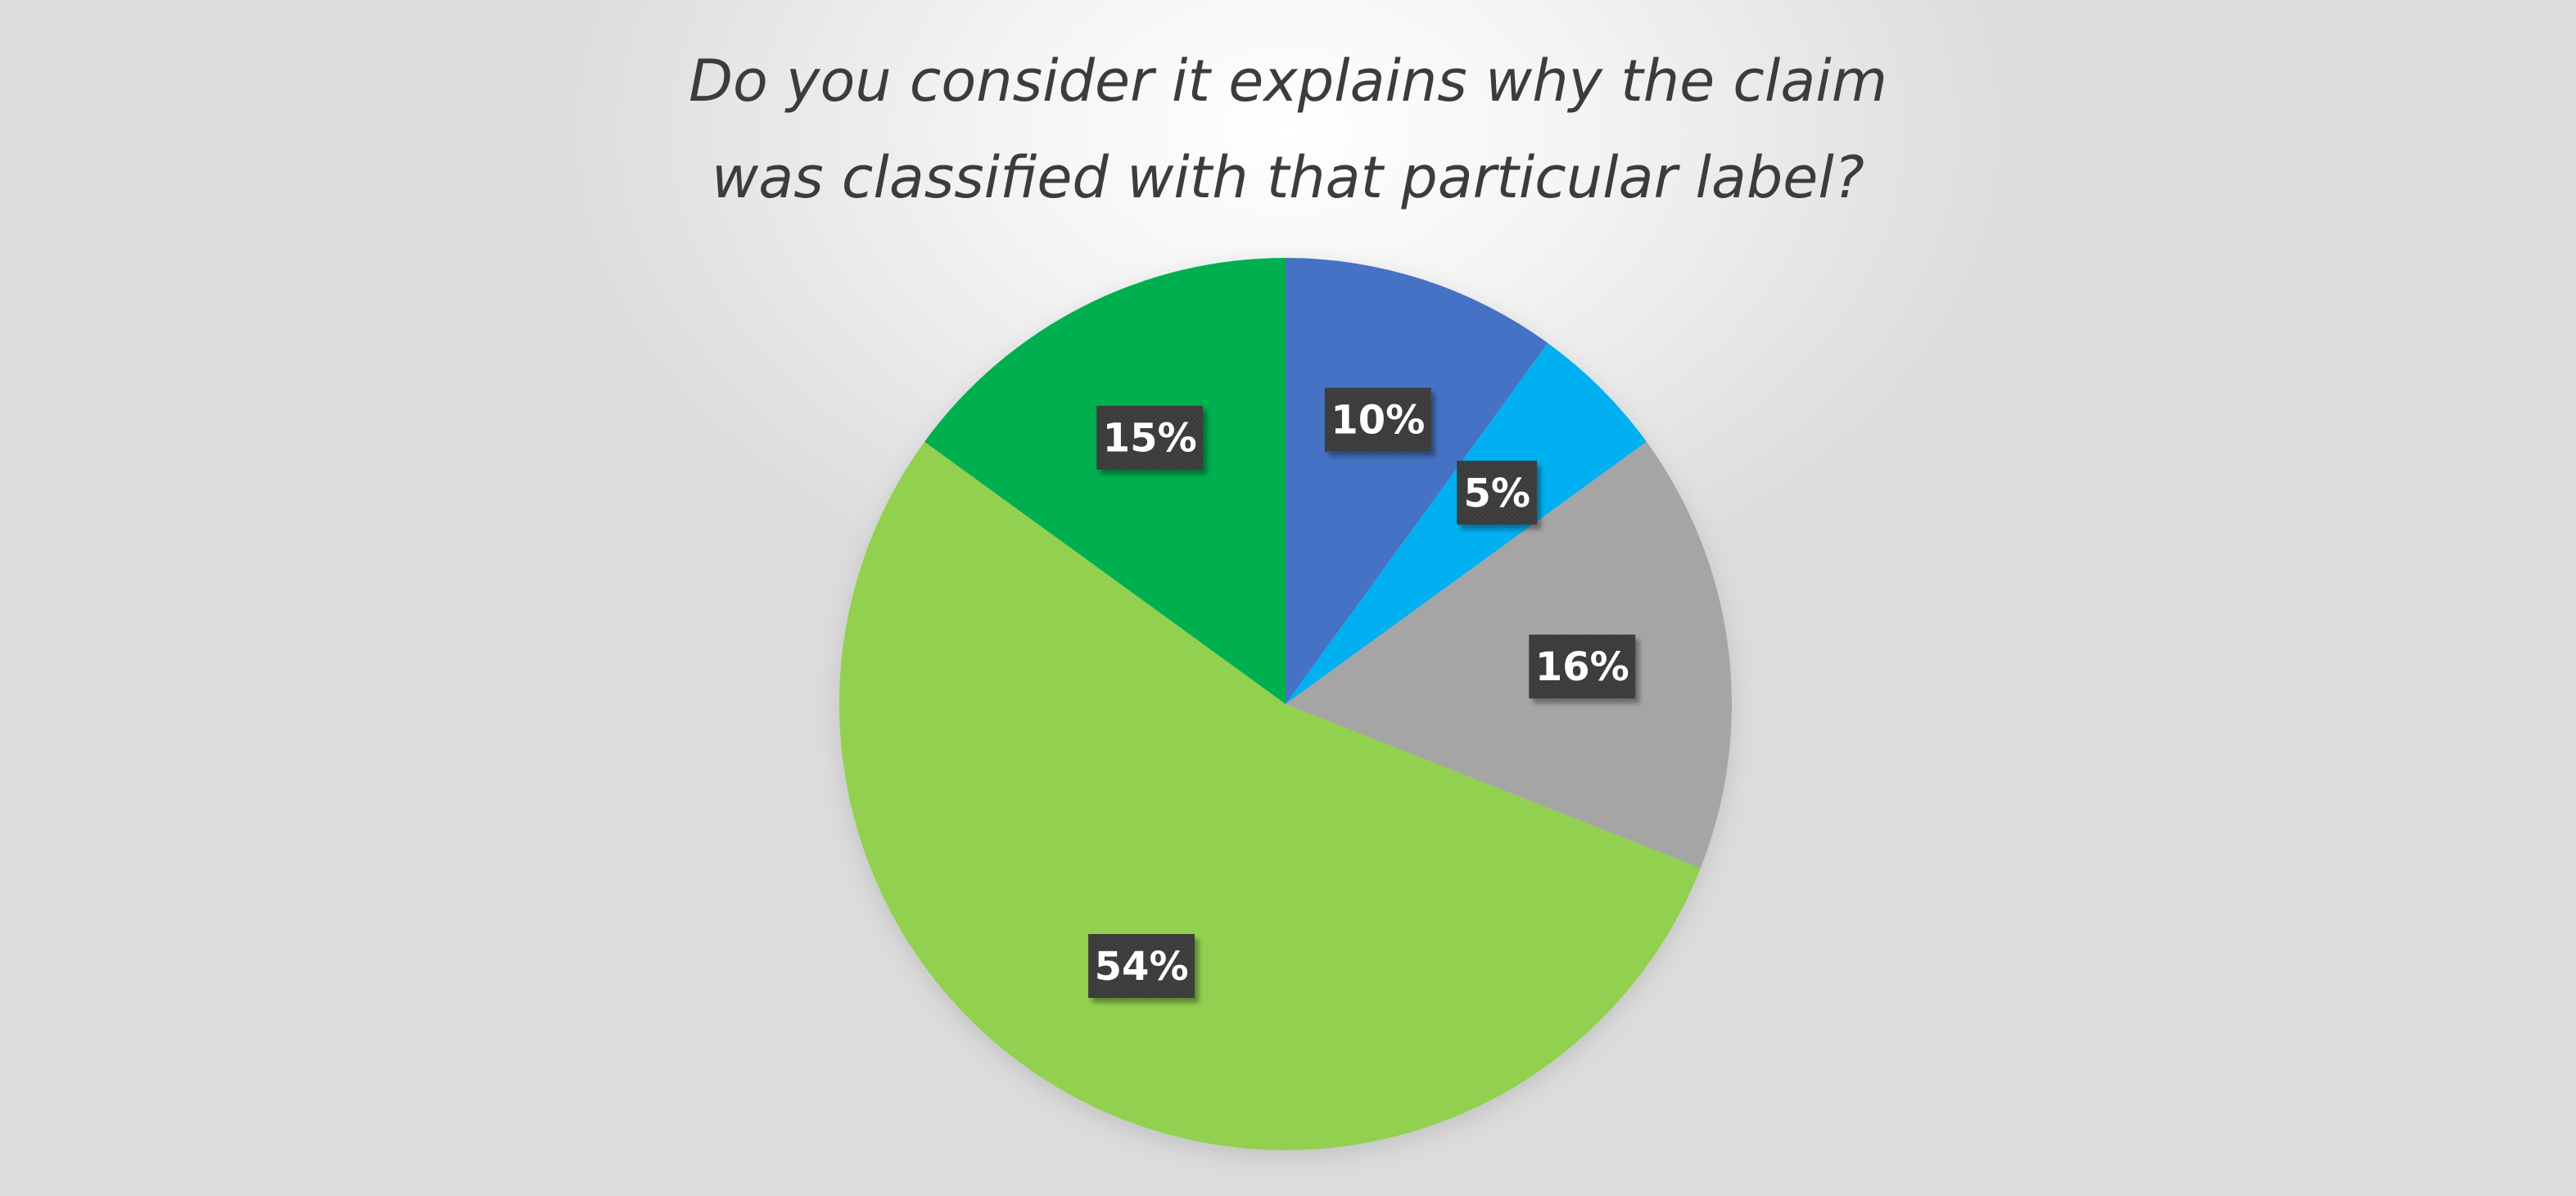 This screenshot has height=1196, width=2576. I want to click on pie-slice-16-percent, so click(1509, 655).